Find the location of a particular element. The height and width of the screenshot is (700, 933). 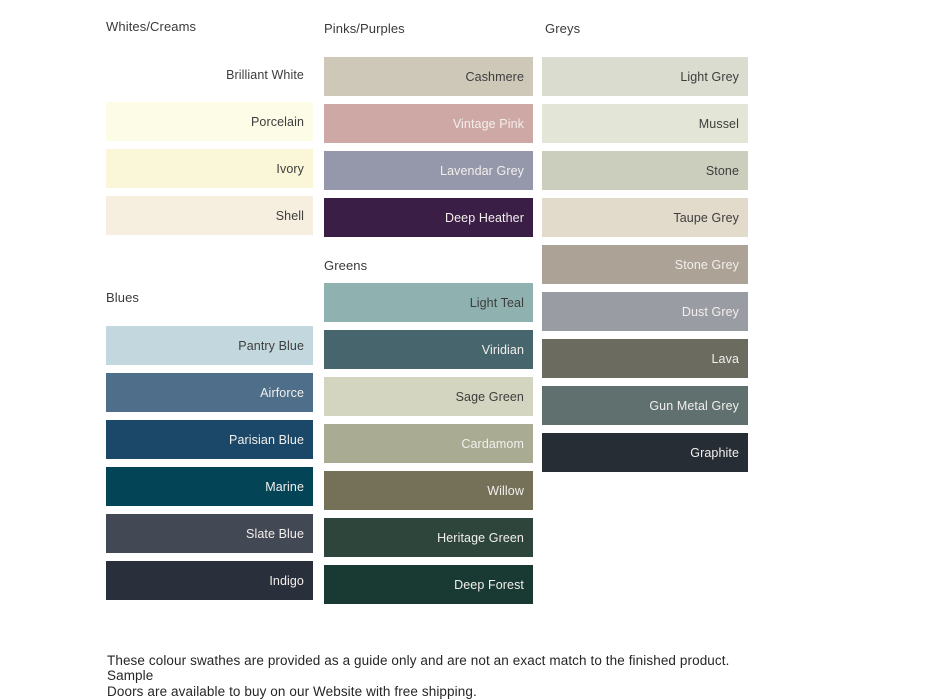

swatch-viridian: Viridian is located at coordinates (428, 349).